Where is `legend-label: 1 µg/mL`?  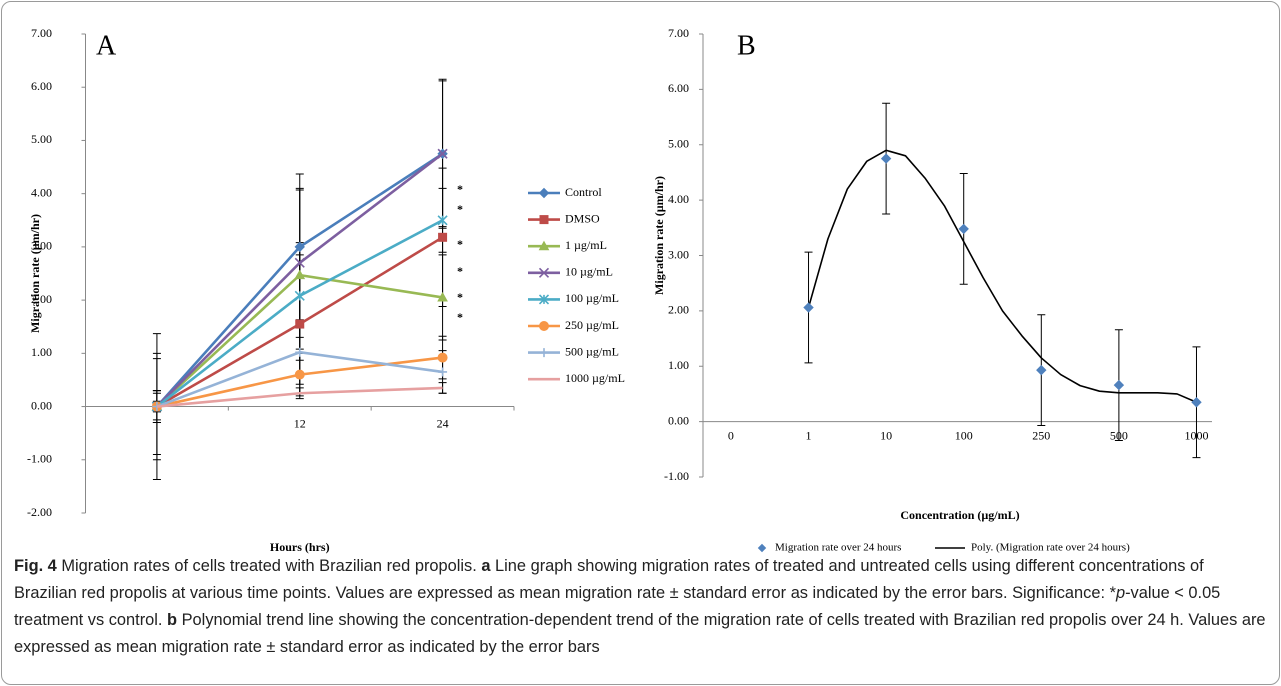
legend-label: 1 µg/mL is located at coordinates (586, 245).